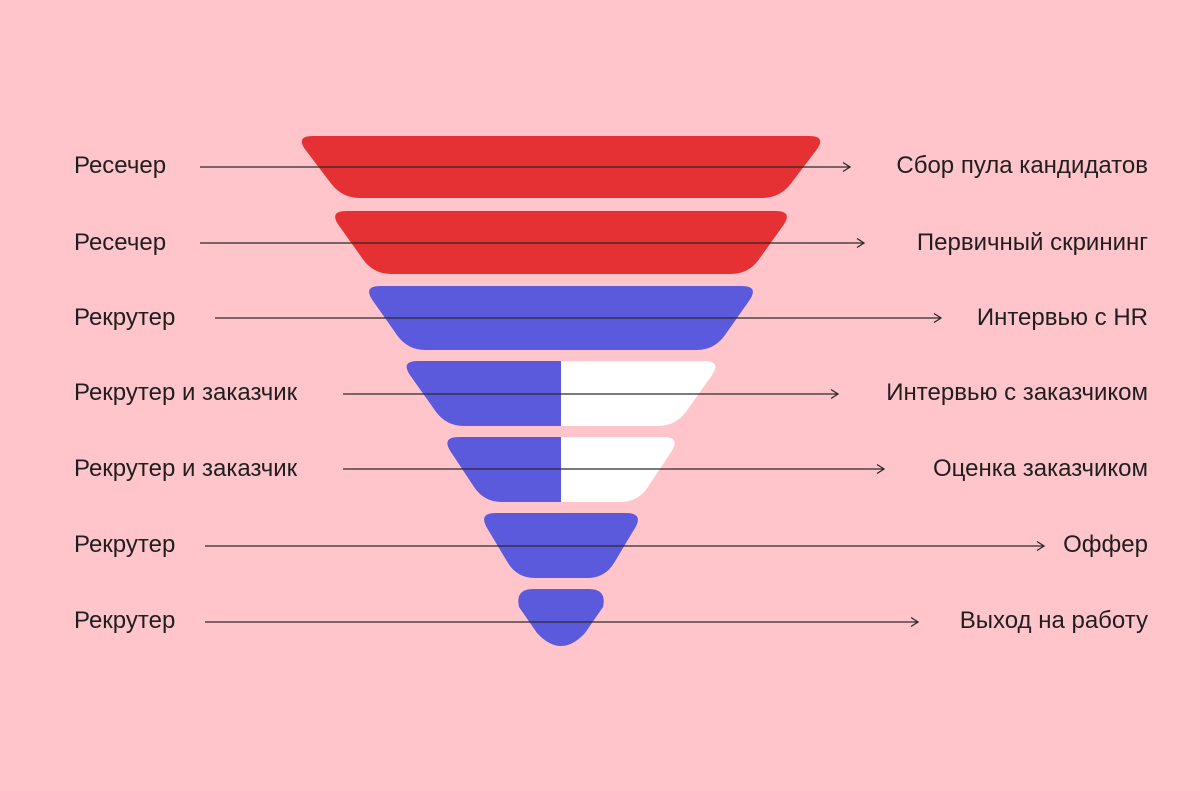 The image size is (1200, 791). Describe the element at coordinates (1053, 620) in the screenshot. I see `step-label-7: Выход на работу` at that location.